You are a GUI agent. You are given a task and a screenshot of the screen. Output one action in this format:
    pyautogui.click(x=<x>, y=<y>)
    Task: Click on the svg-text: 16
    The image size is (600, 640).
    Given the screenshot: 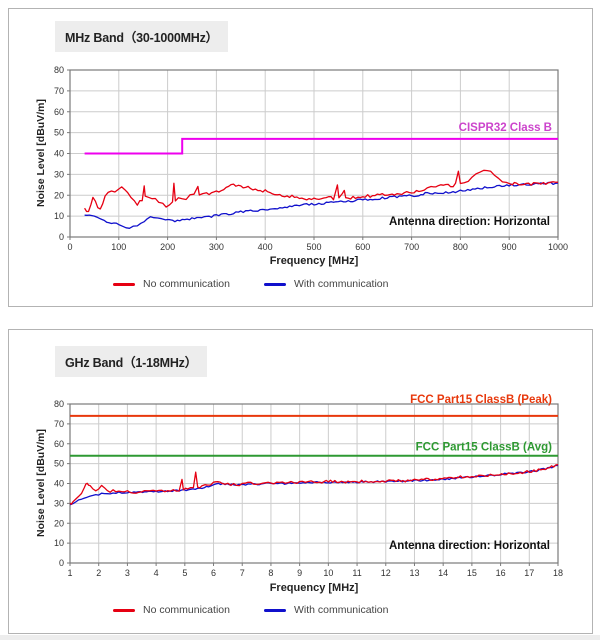 What is the action you would take?
    pyautogui.click(x=501, y=573)
    